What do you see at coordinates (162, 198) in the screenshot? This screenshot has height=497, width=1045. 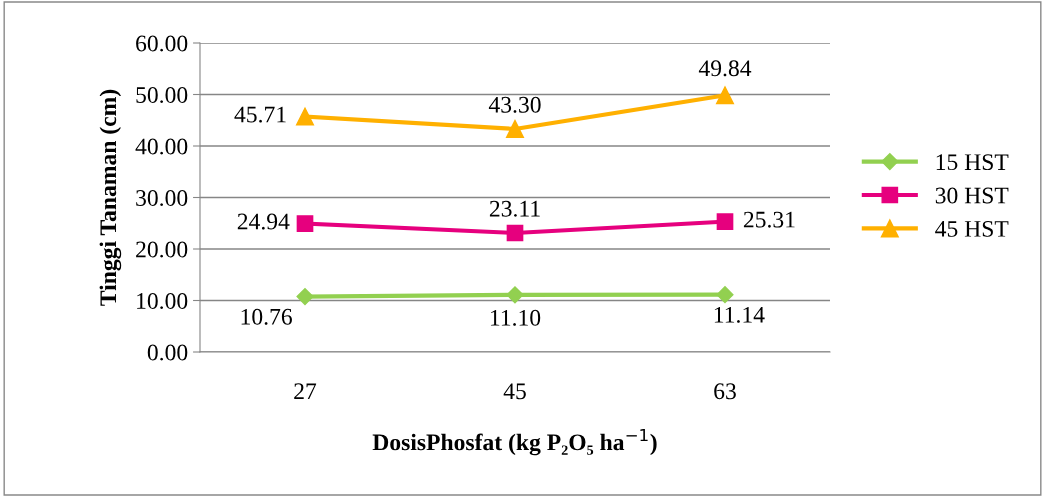 I see `y-tick-label: 30.00` at bounding box center [162, 198].